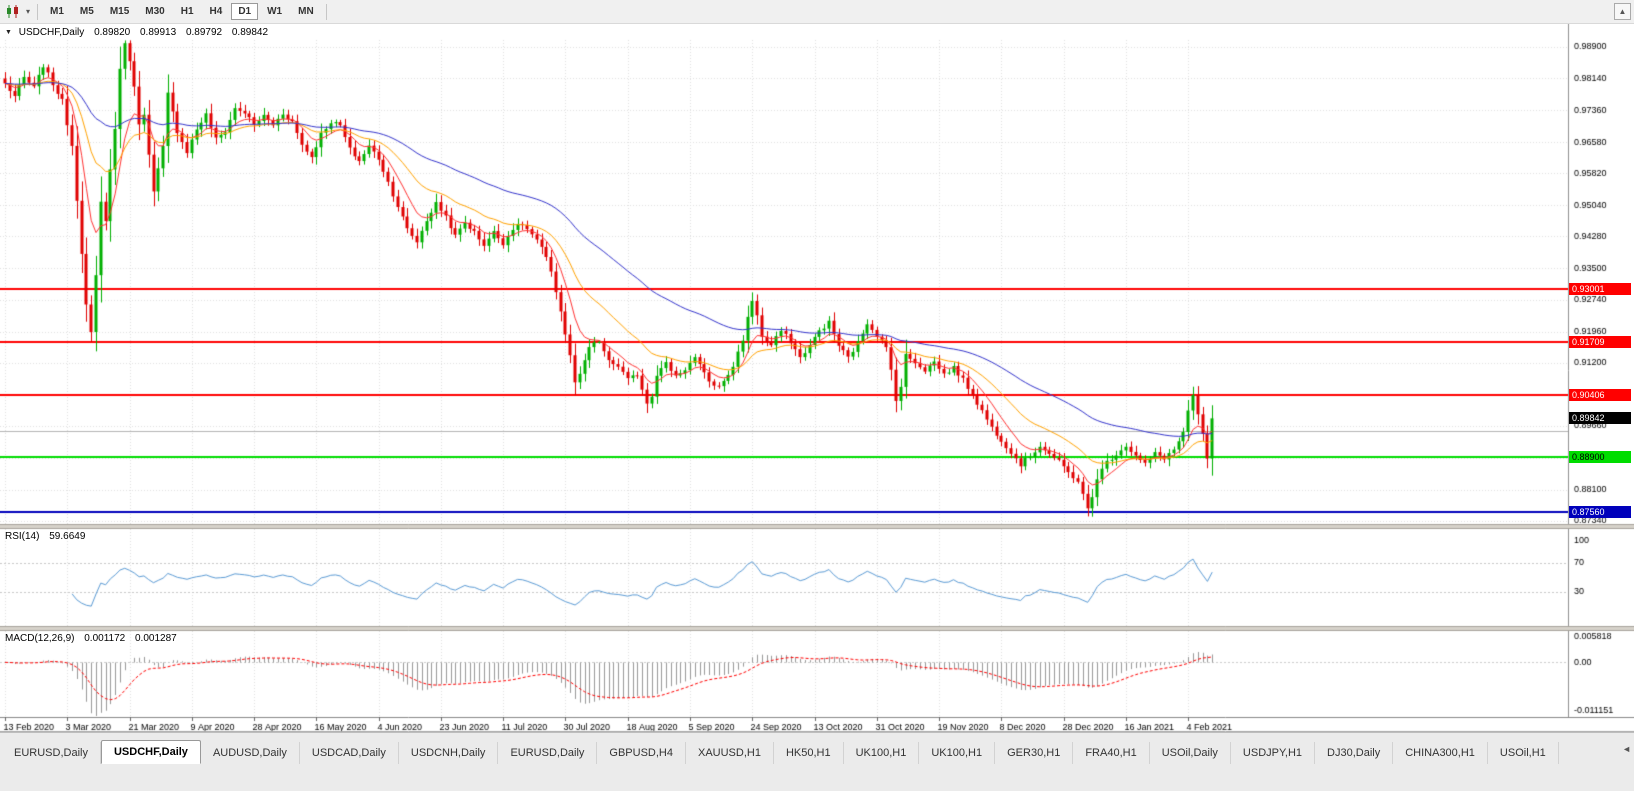 The width and height of the screenshot is (1634, 791). What do you see at coordinates (57, 11) in the screenshot?
I see `timeframe-button-m1: M1` at bounding box center [57, 11].